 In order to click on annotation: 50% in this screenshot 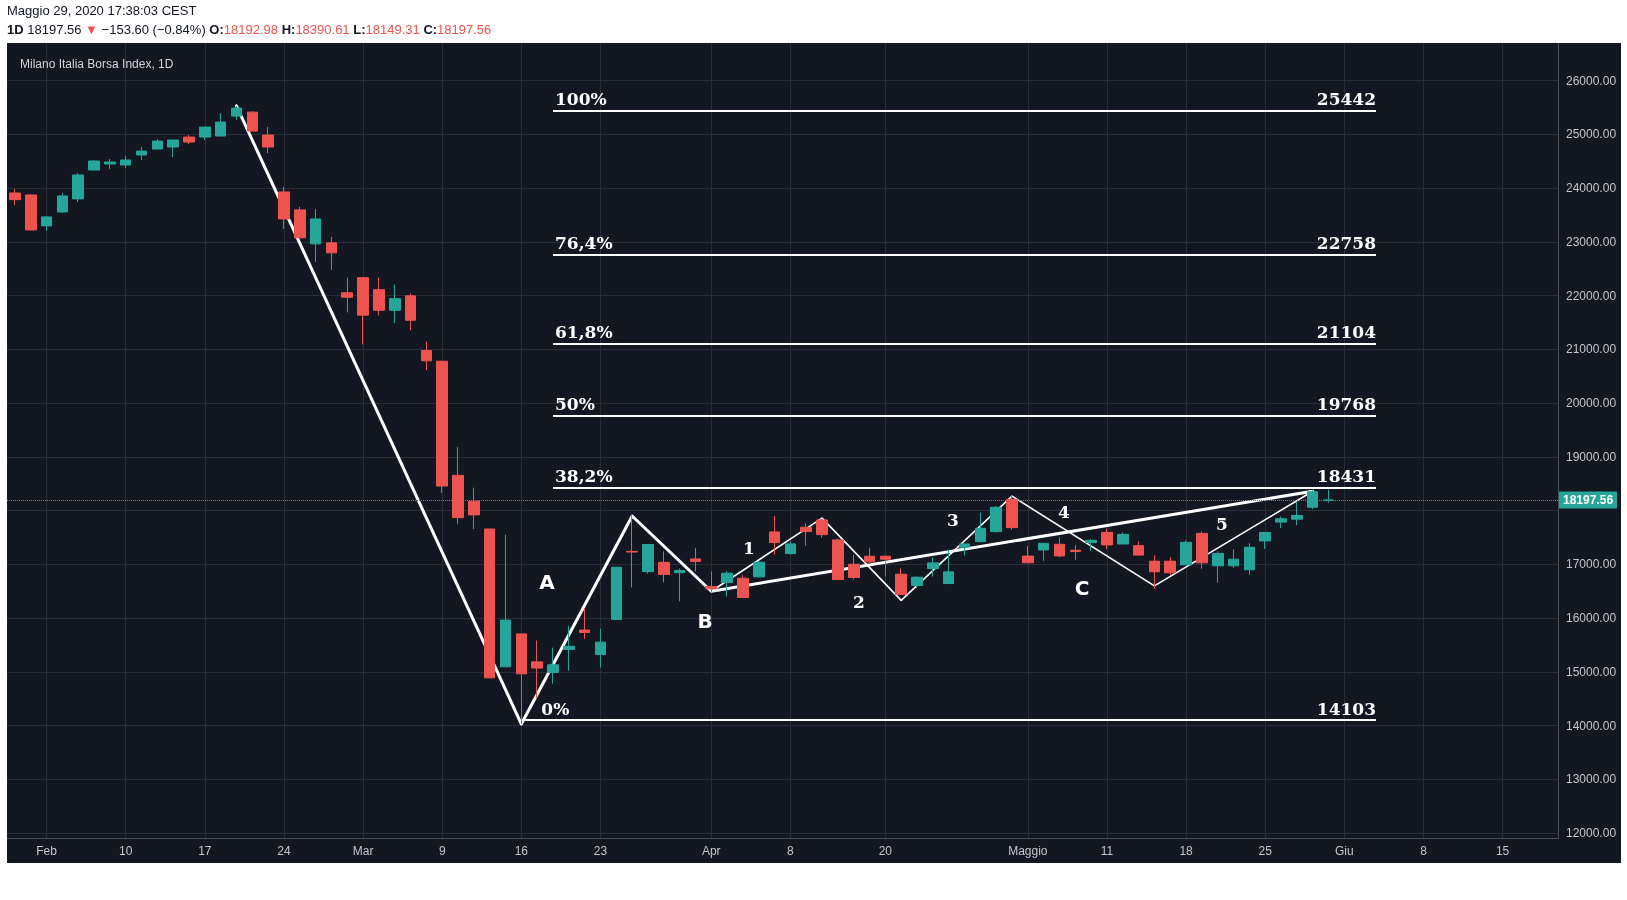, I will do `click(575, 404)`.